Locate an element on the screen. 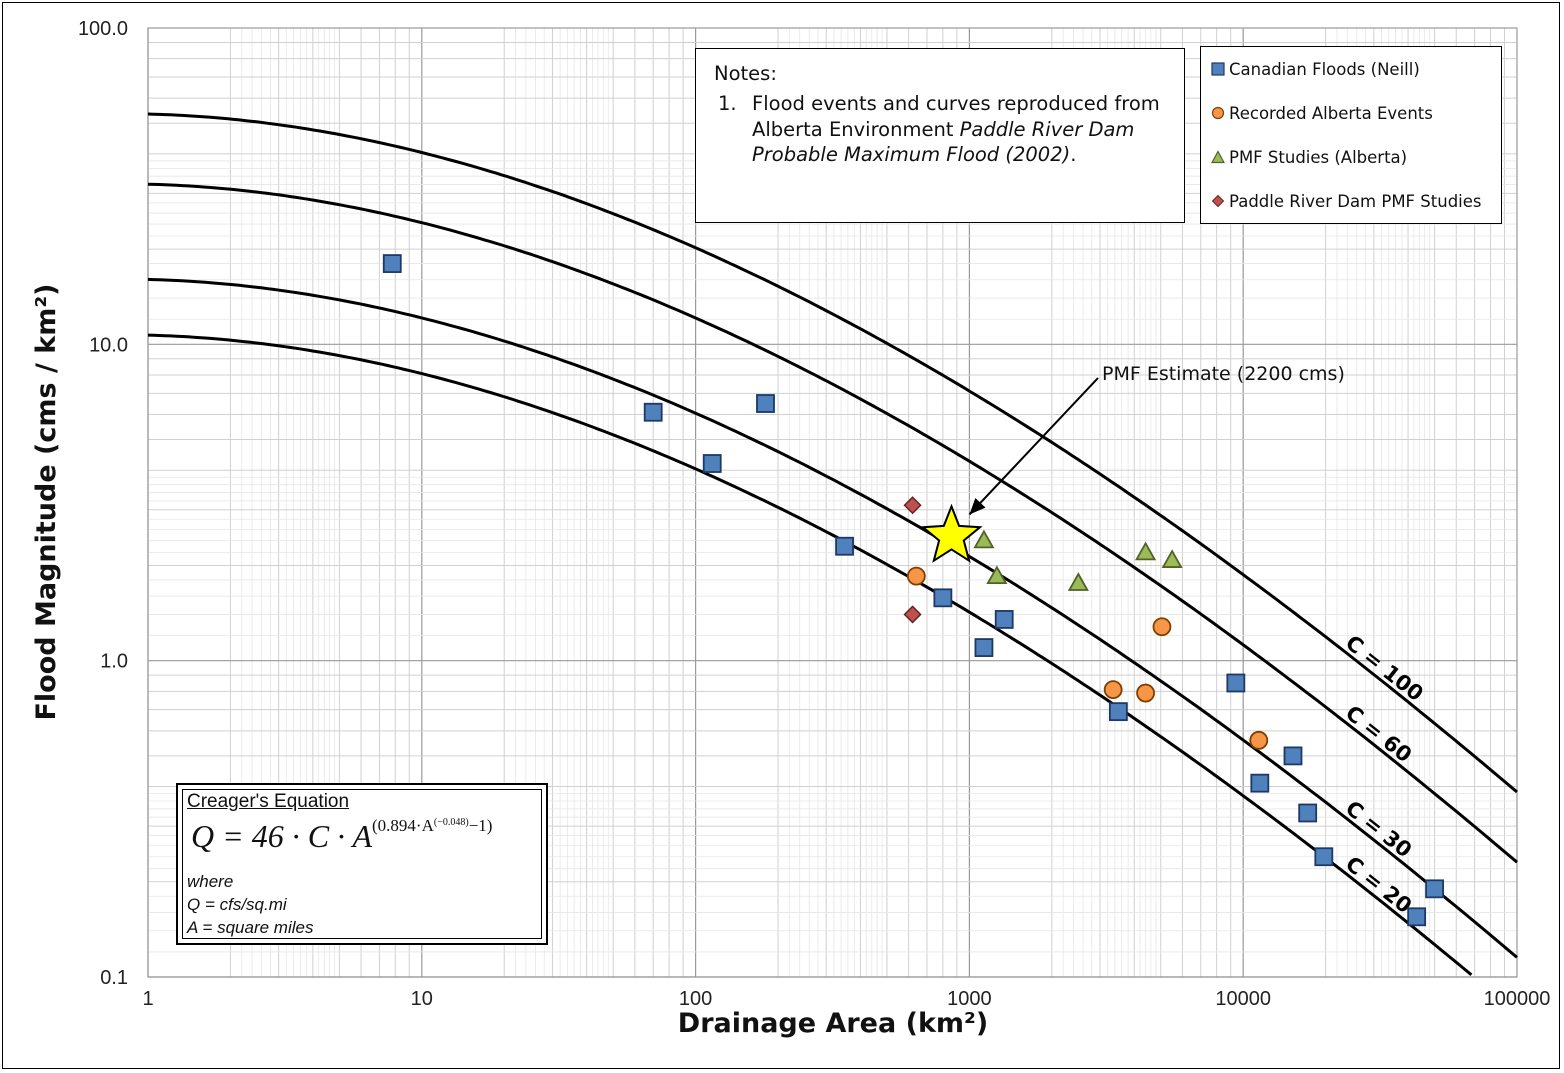 This screenshot has width=1564, height=1073. pmf-arrow is located at coordinates (1033, 446).